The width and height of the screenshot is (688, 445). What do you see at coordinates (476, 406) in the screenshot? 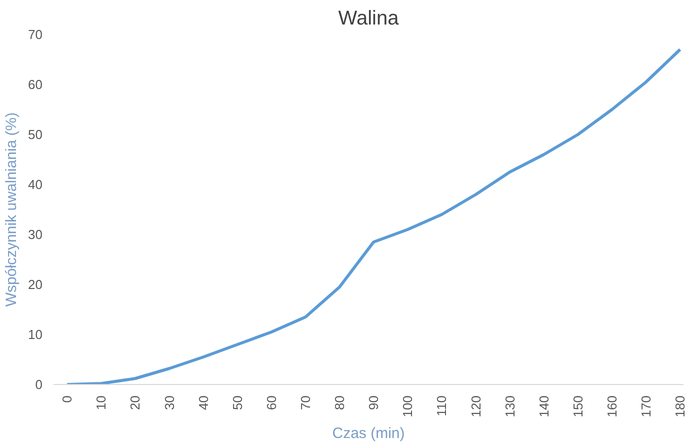
I see `x-tick-label: 120` at bounding box center [476, 406].